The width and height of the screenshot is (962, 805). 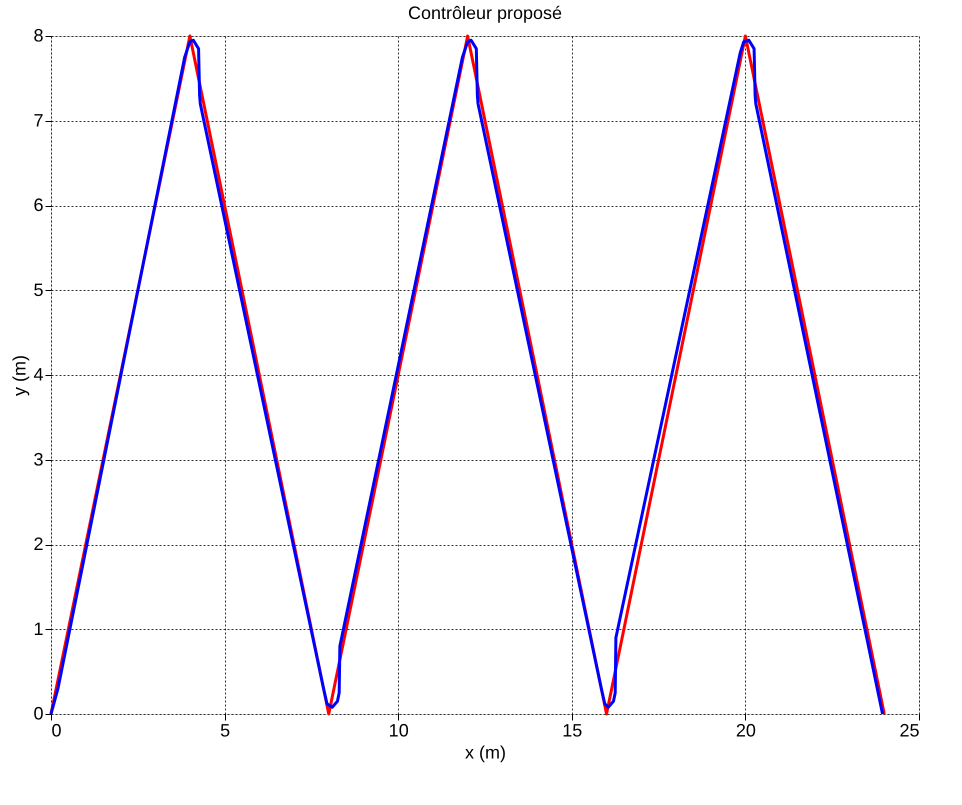 What do you see at coordinates (38, 714) in the screenshot?
I see `y-tick-label: 0` at bounding box center [38, 714].